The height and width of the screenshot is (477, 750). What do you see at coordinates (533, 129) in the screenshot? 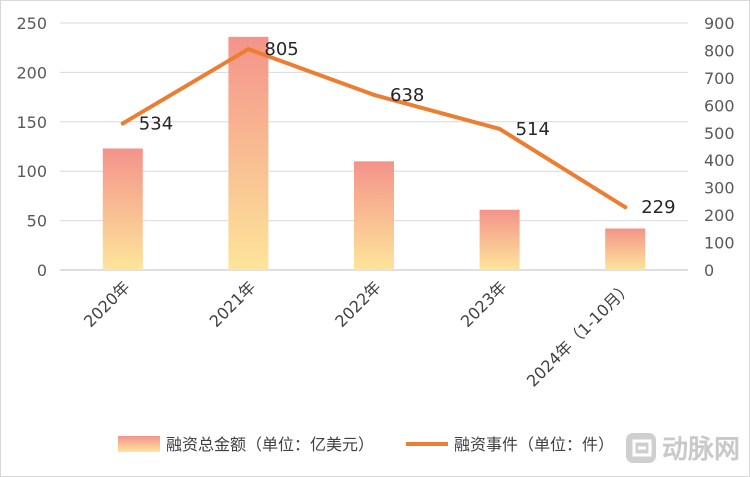
I see `line-data-label: 514` at bounding box center [533, 129].